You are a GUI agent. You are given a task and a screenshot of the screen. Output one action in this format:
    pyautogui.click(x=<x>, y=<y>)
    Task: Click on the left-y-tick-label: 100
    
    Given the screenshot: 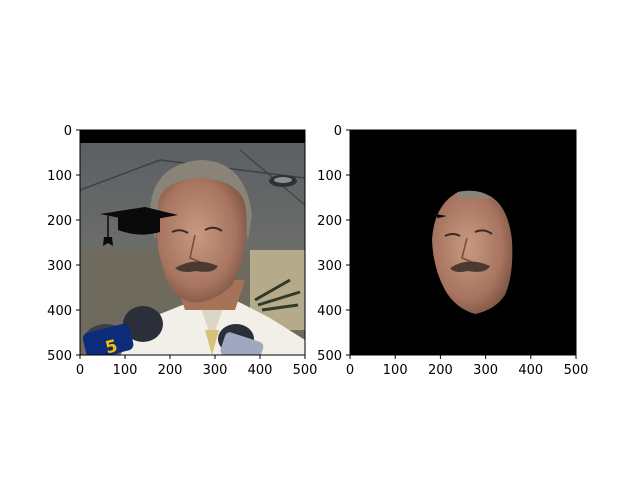 What is the action you would take?
    pyautogui.click(x=59, y=176)
    